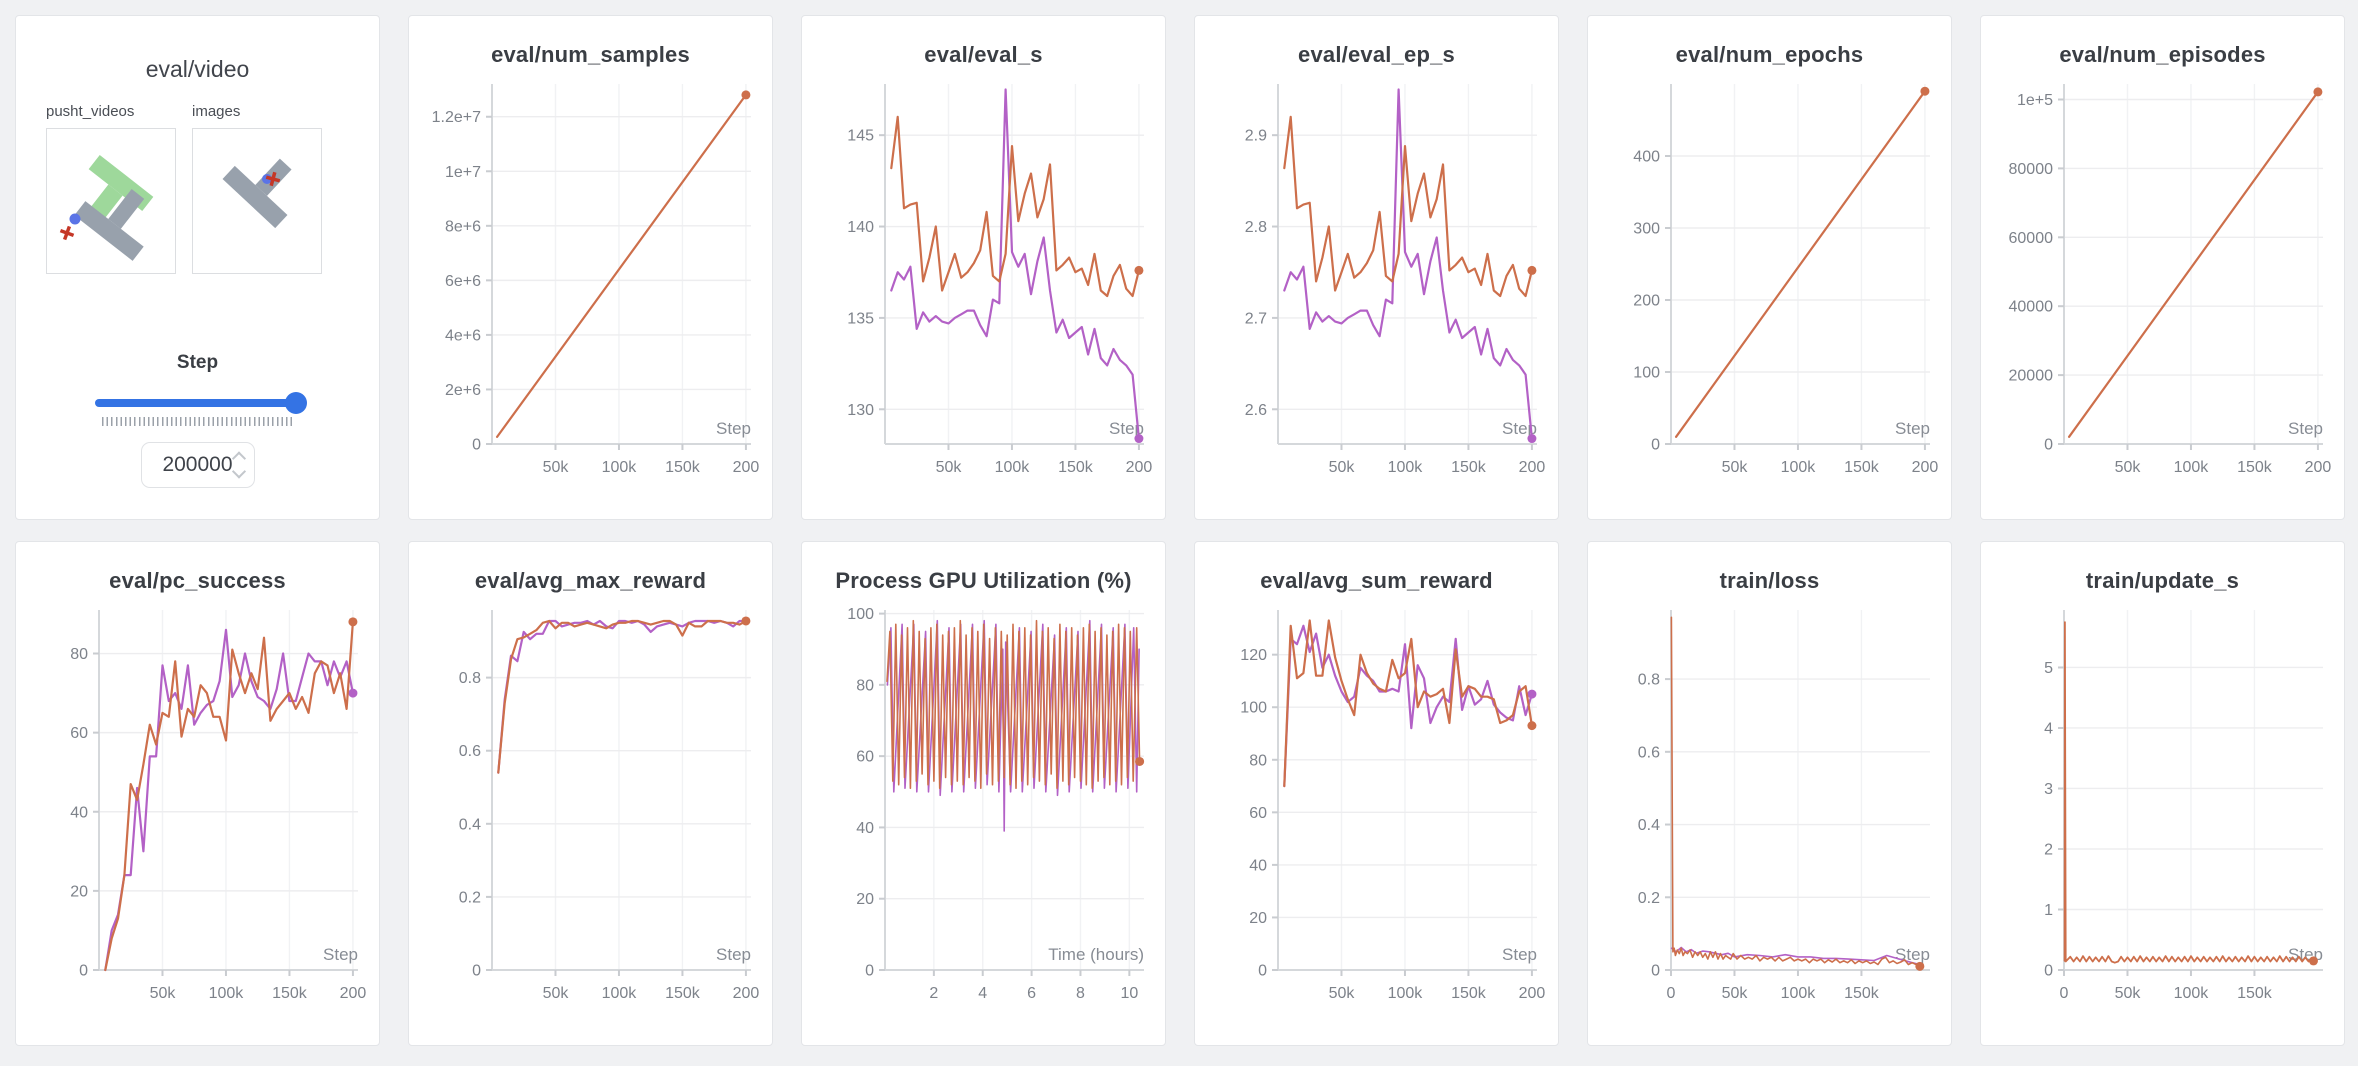 The width and height of the screenshot is (2358, 1066). I want to click on pusht-videos-thumbnail, so click(111, 201).